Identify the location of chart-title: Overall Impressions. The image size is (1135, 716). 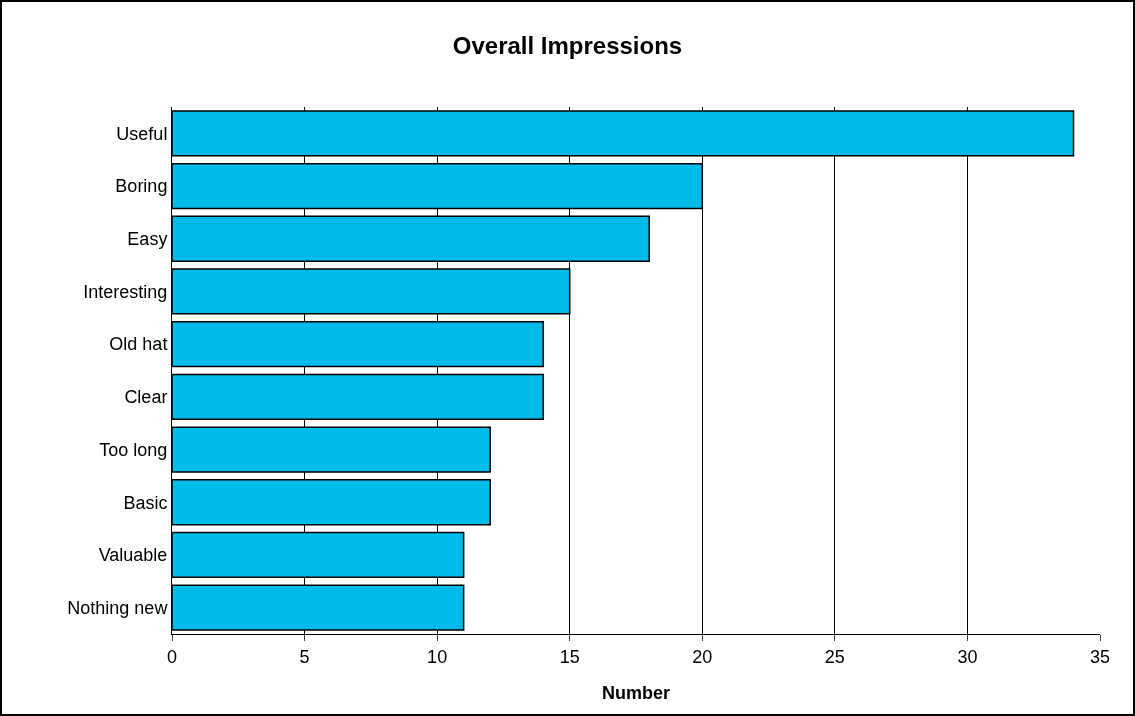
(567, 46).